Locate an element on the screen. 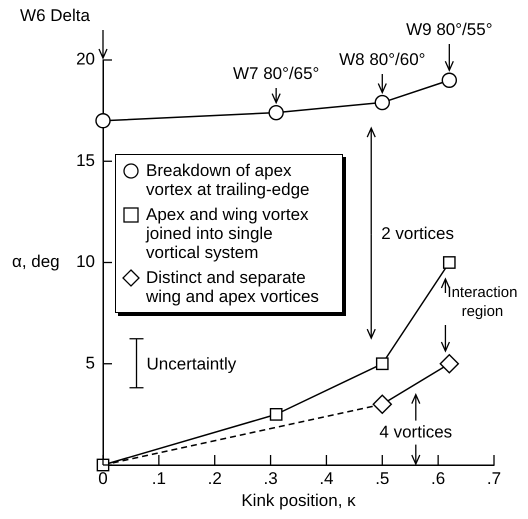 Image resolution: width=528 pixels, height=519 pixels. x-tick-label: 0 is located at coordinates (103, 478).